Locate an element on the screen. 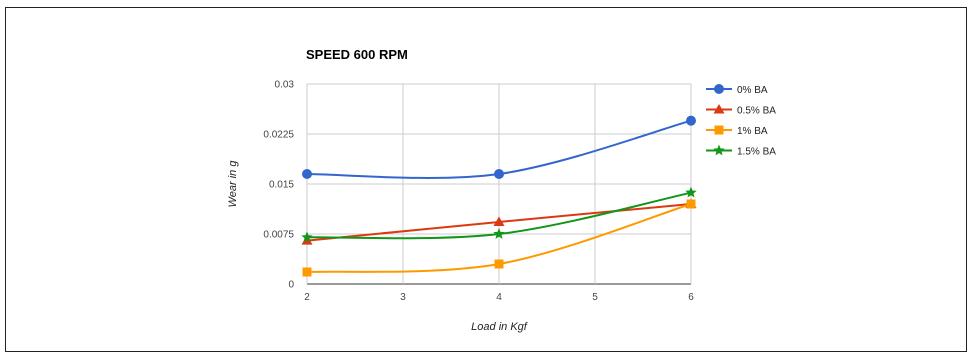  x-tick-label: 5 is located at coordinates (595, 297).